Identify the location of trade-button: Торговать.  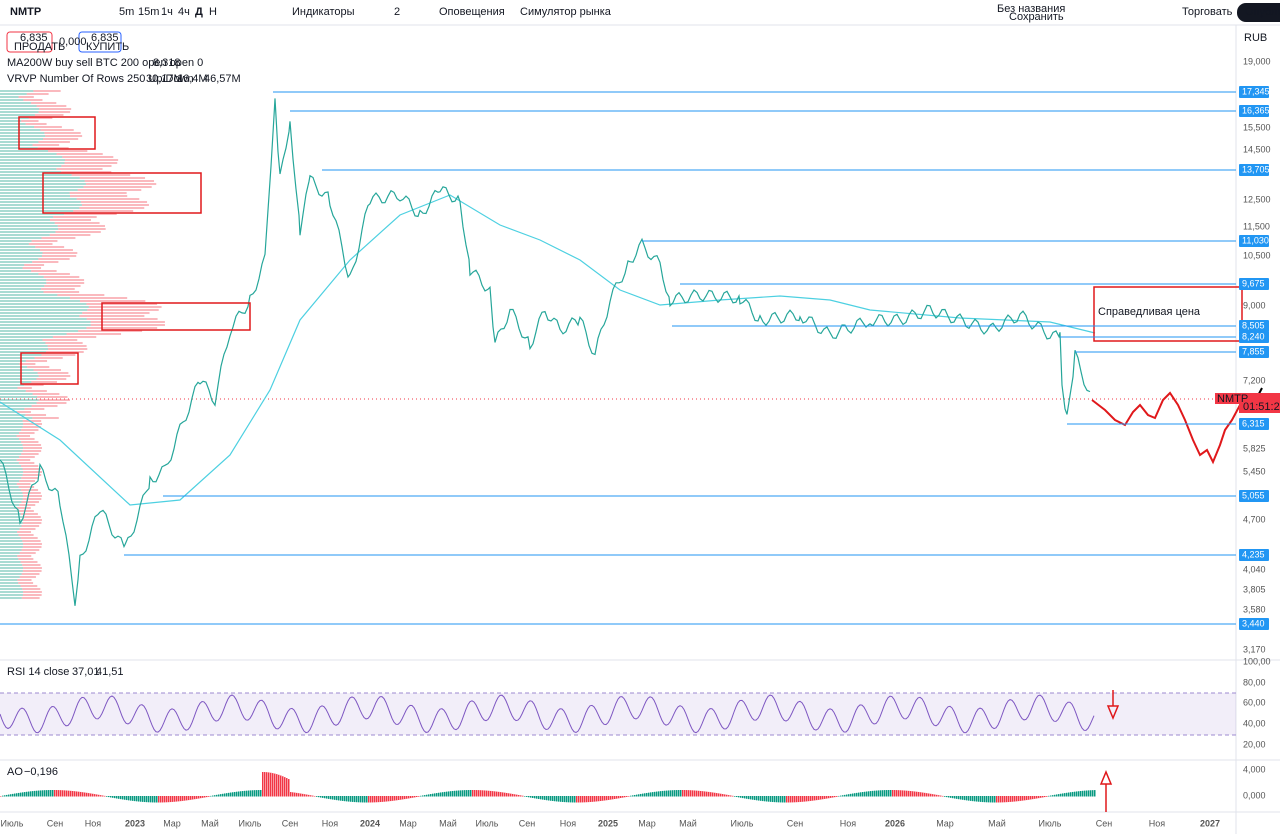
(1207, 12).